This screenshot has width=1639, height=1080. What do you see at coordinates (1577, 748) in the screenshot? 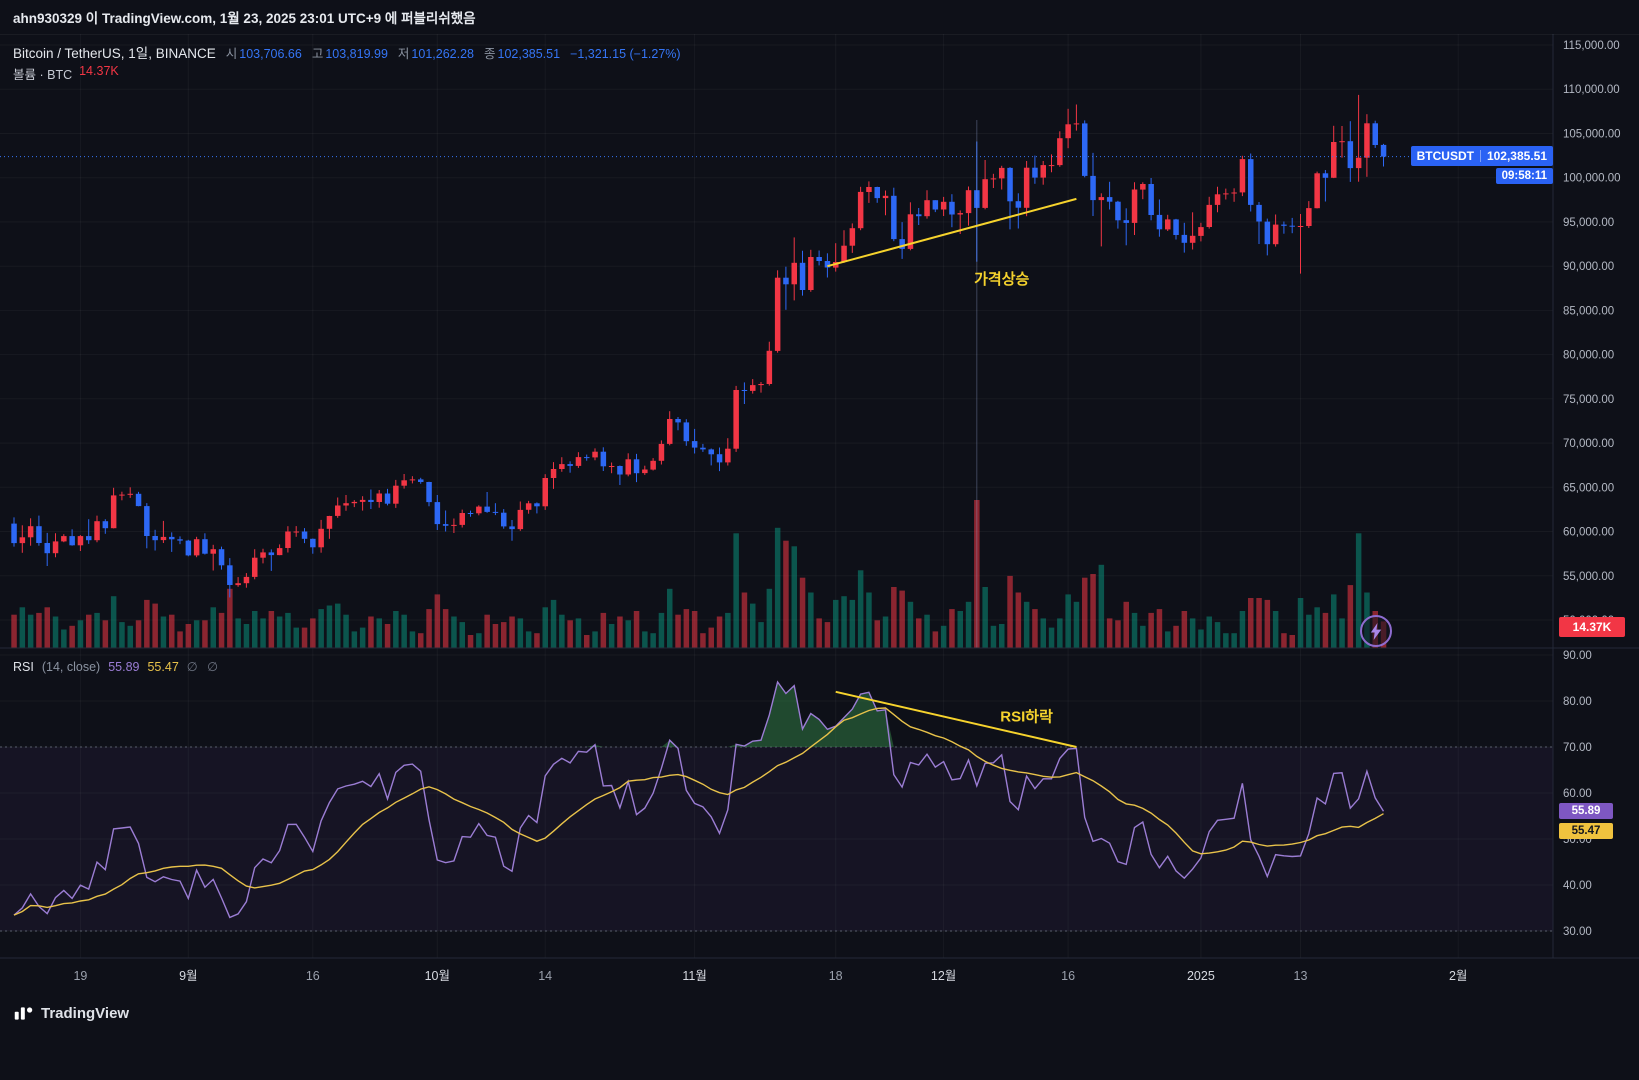
I see `svg-text: 70.00` at bounding box center [1577, 748].